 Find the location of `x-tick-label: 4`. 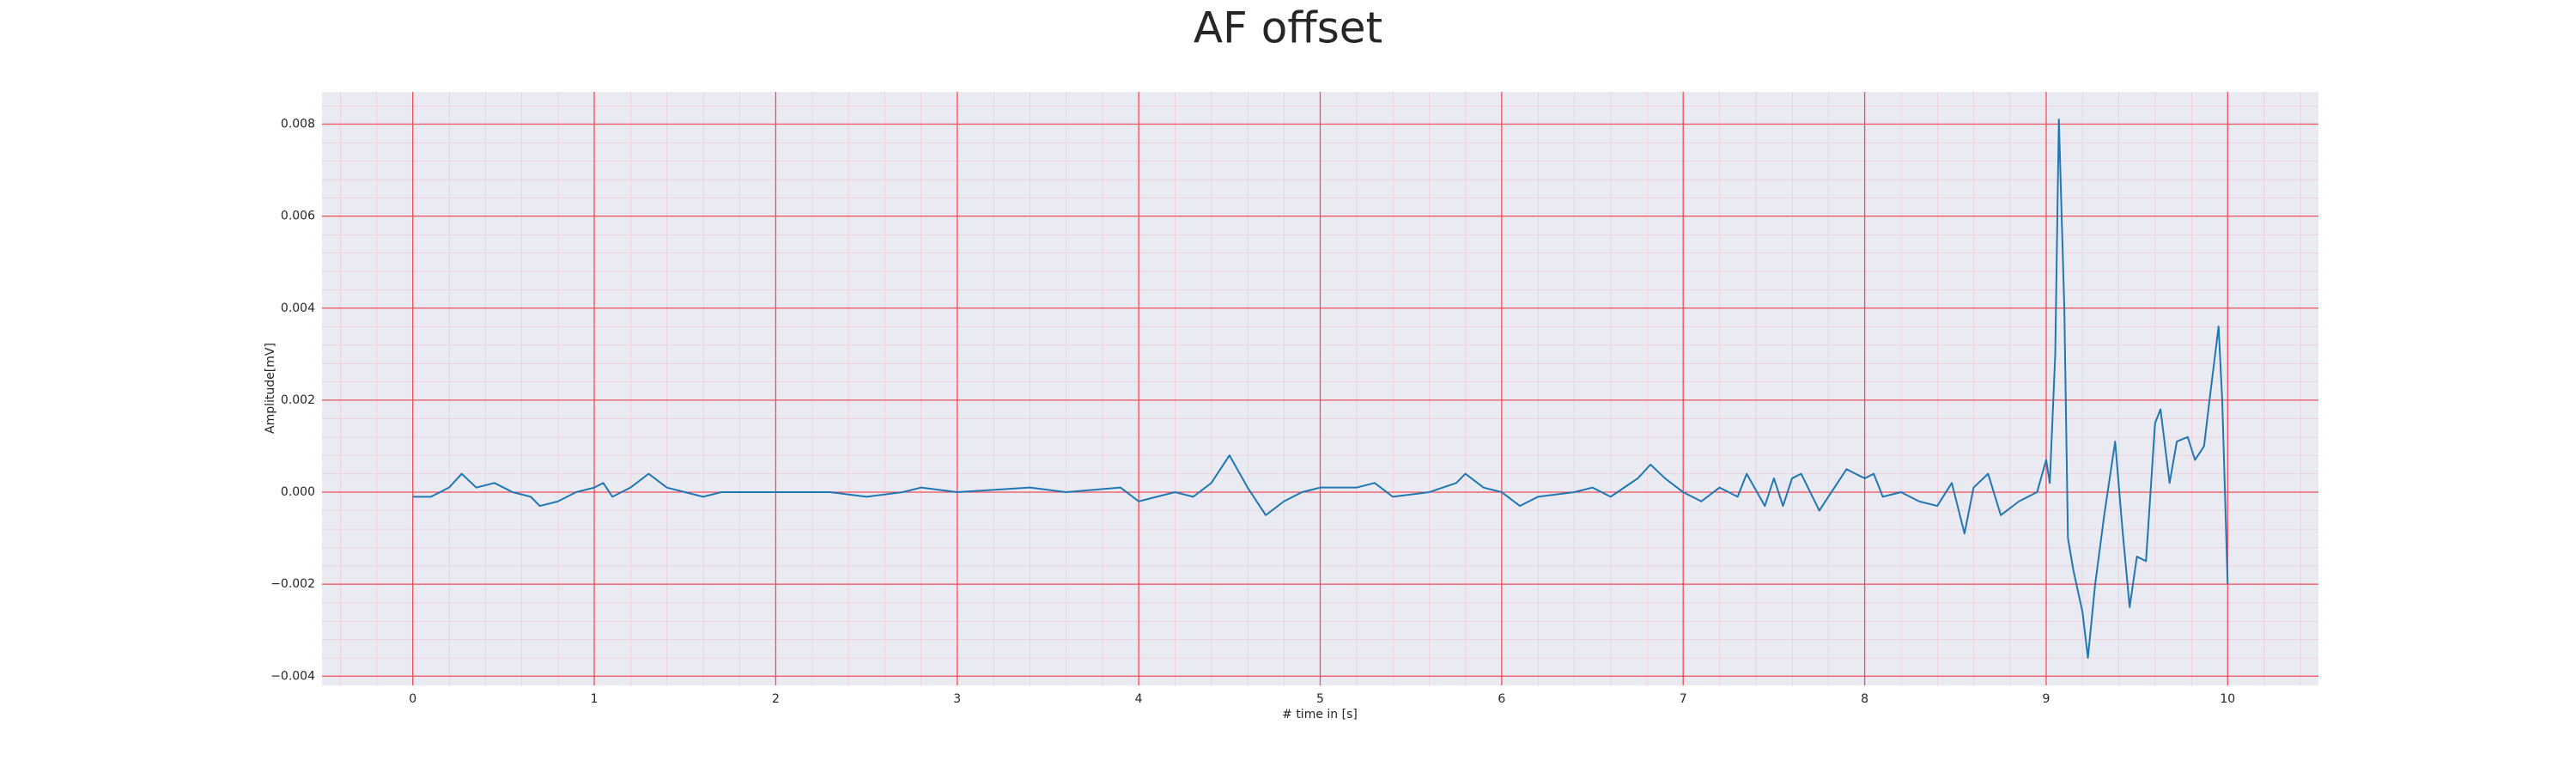

x-tick-label: 4 is located at coordinates (1139, 699).